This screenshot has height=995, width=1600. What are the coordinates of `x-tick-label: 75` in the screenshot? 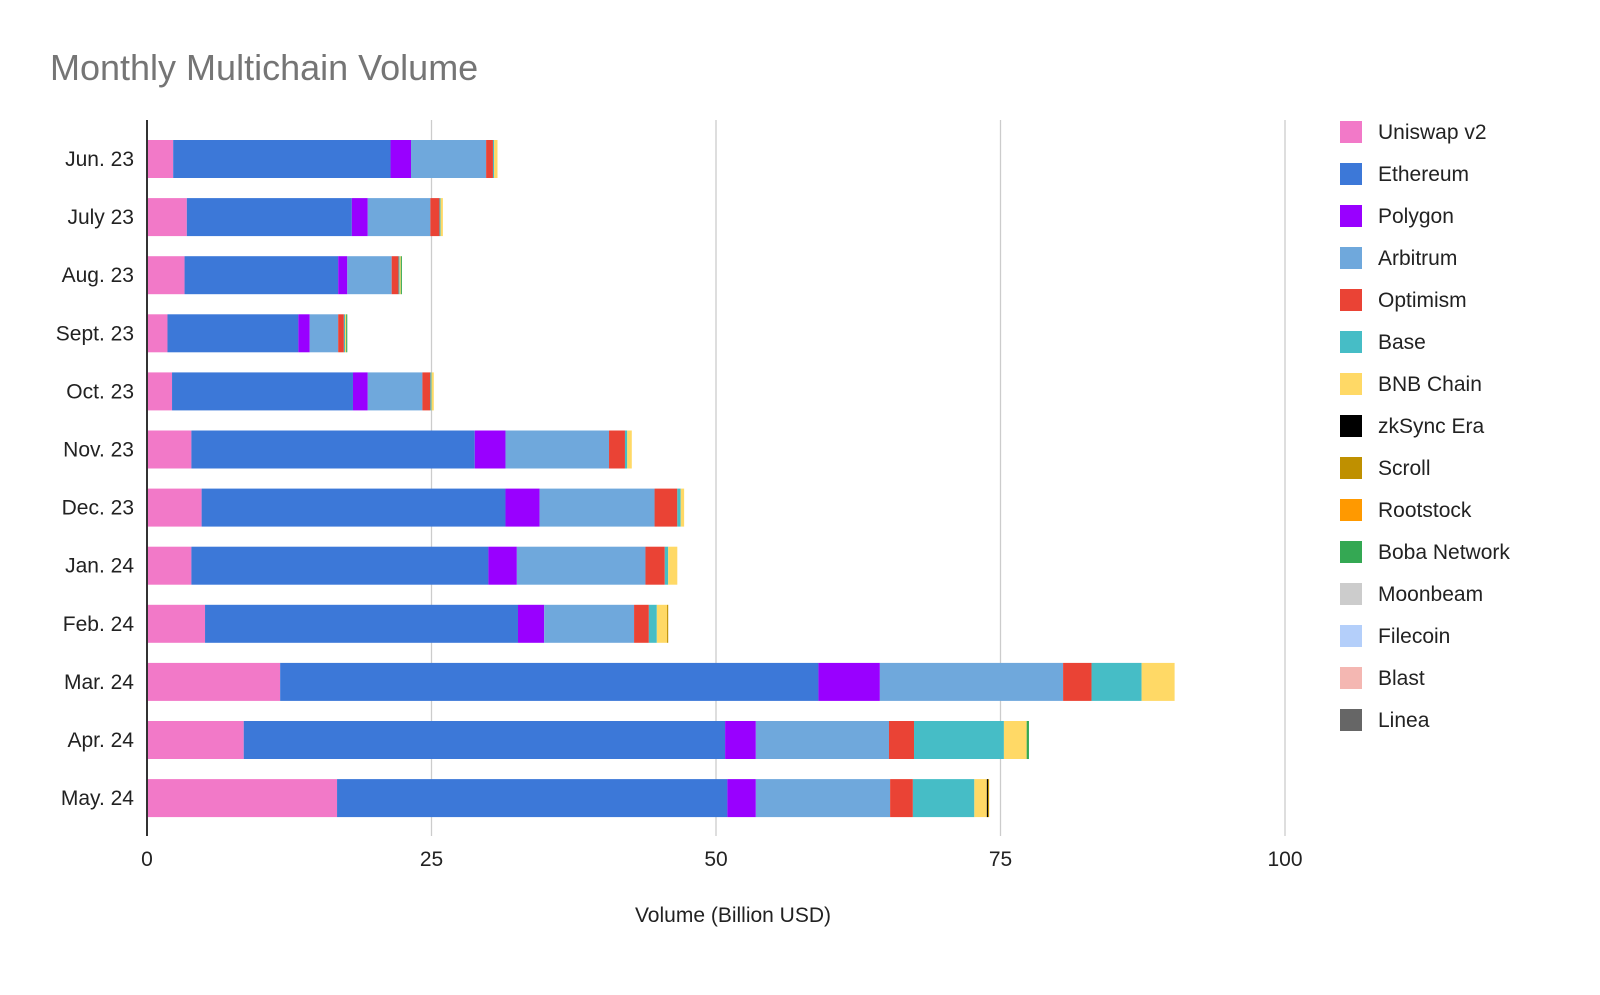 It's located at (1000, 859).